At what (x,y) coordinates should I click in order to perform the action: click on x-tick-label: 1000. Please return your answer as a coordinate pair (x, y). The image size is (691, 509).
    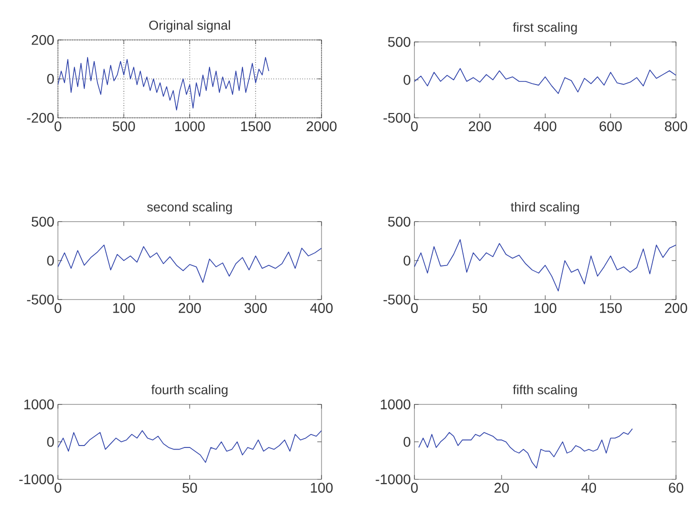
    Looking at the image, I should click on (190, 126).